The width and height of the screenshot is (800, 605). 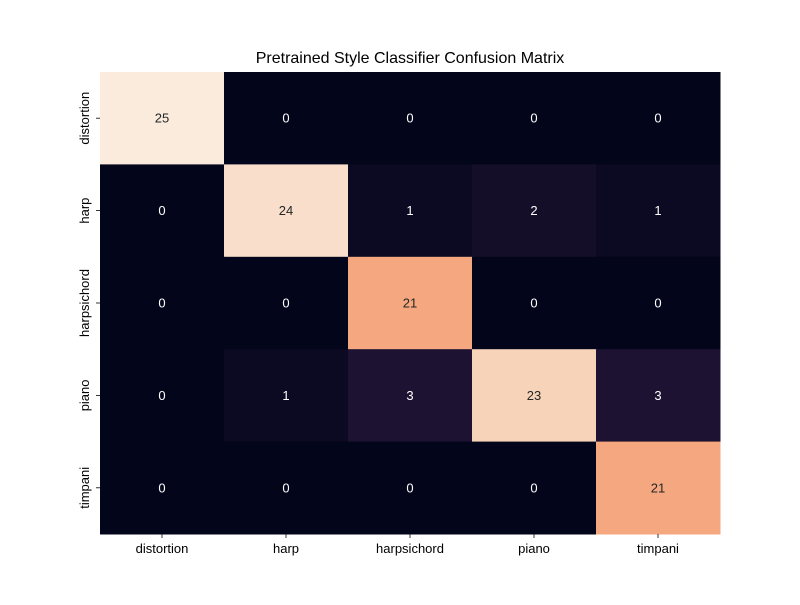 What do you see at coordinates (84, 303) in the screenshot?
I see `y-tick-label: harpsichord` at bounding box center [84, 303].